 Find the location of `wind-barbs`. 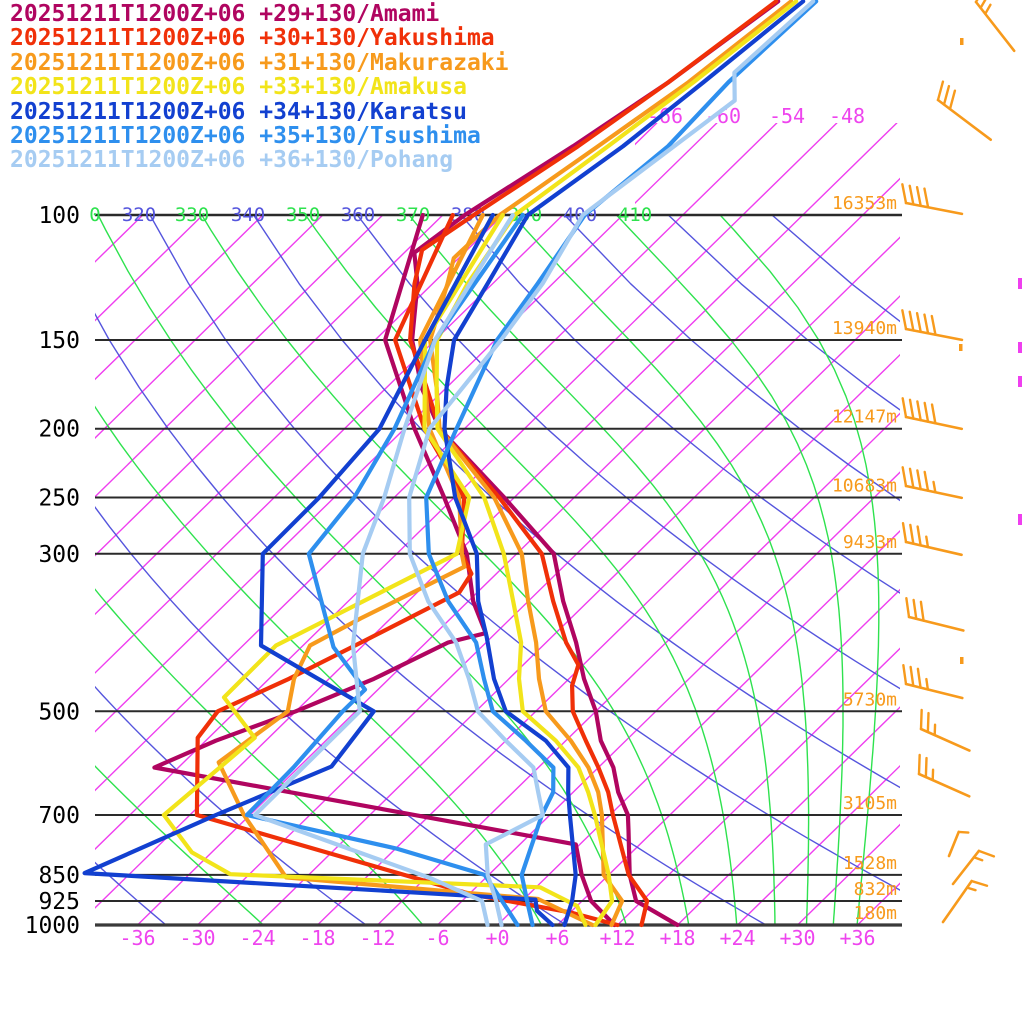

wind-barbs is located at coordinates (958, 462).